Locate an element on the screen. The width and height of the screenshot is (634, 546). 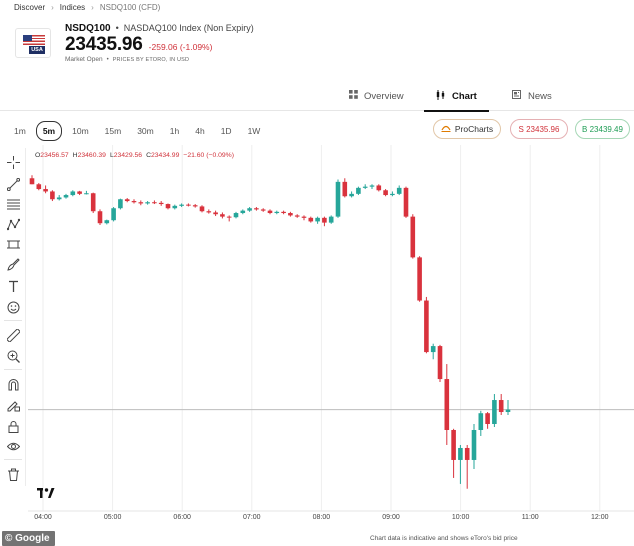
tradingview-logo is located at coordinates (46, 494).